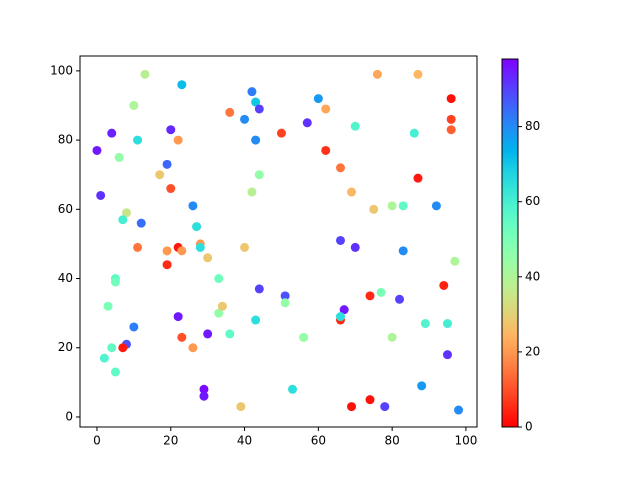 The image size is (640, 480). I want to click on x-tick-label: 100, so click(465, 441).